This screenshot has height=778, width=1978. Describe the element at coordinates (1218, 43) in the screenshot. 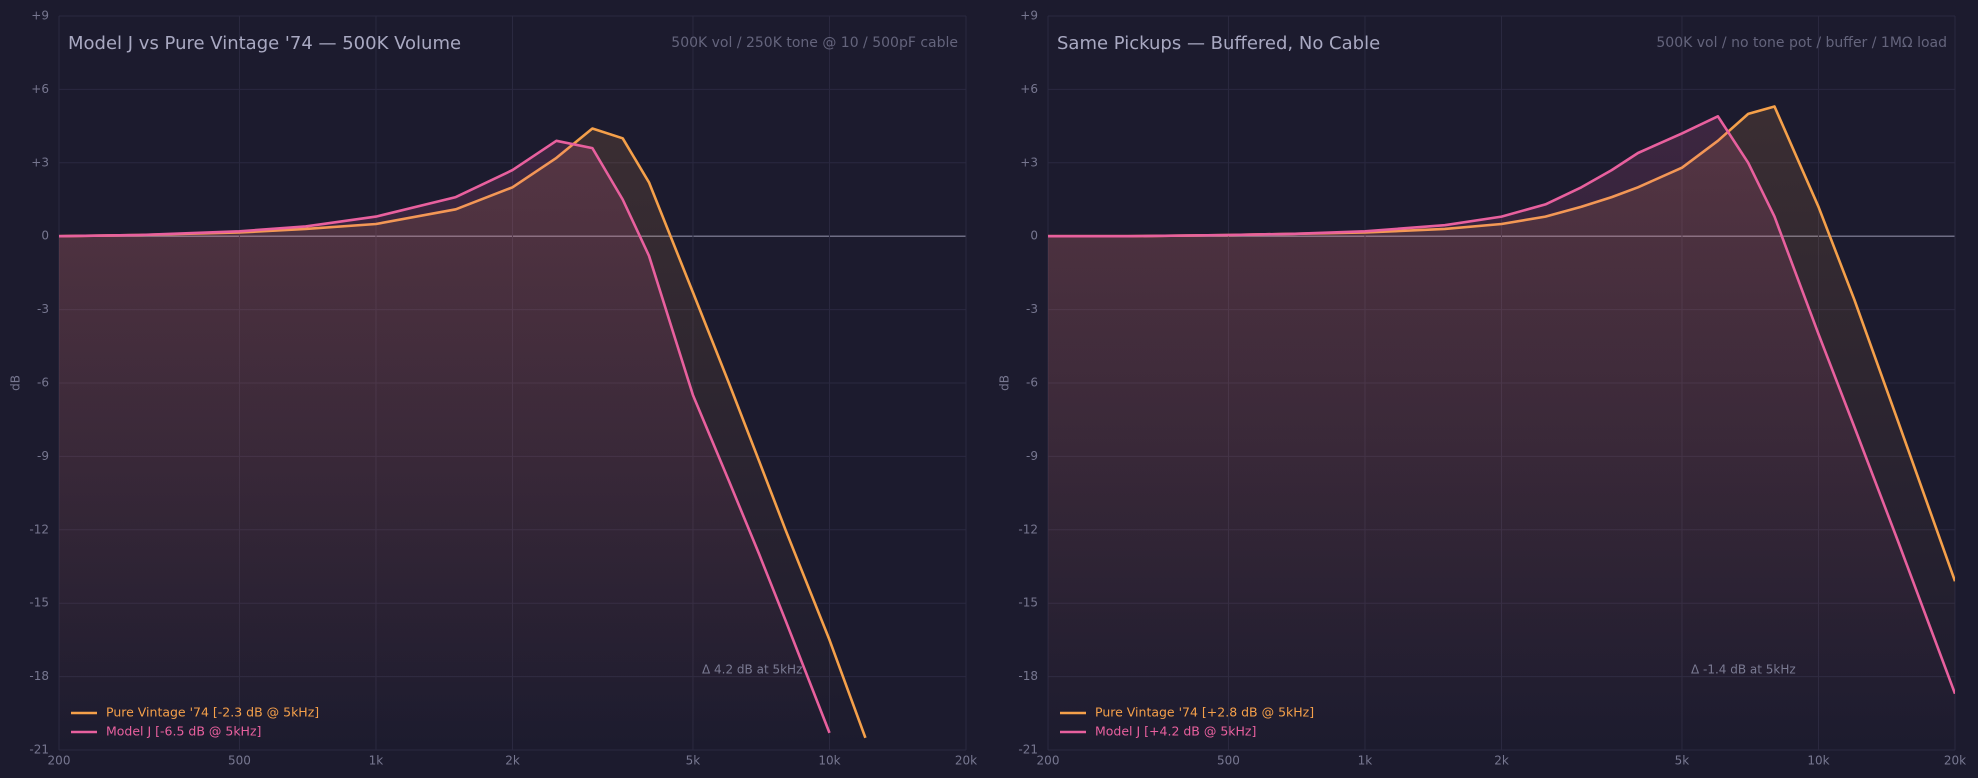

I see `chart-title: Same Pickups — Buffered, No Cable` at that location.